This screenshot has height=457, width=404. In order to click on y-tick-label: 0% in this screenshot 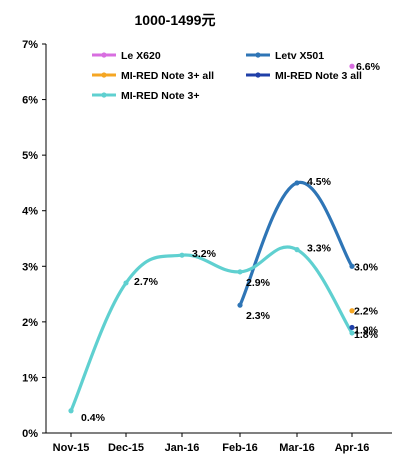, I will do `click(30, 434)`.